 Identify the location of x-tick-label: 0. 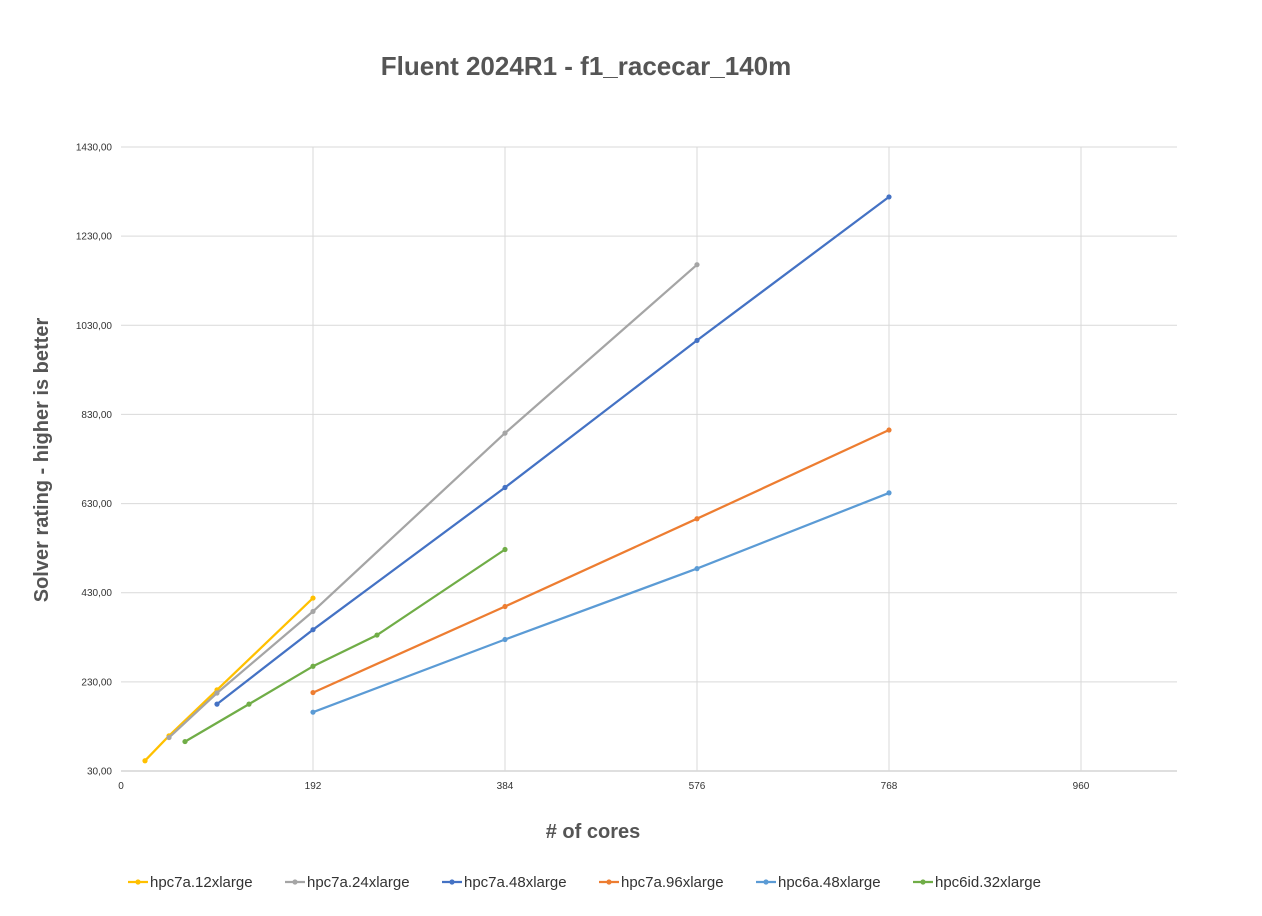
(121, 786).